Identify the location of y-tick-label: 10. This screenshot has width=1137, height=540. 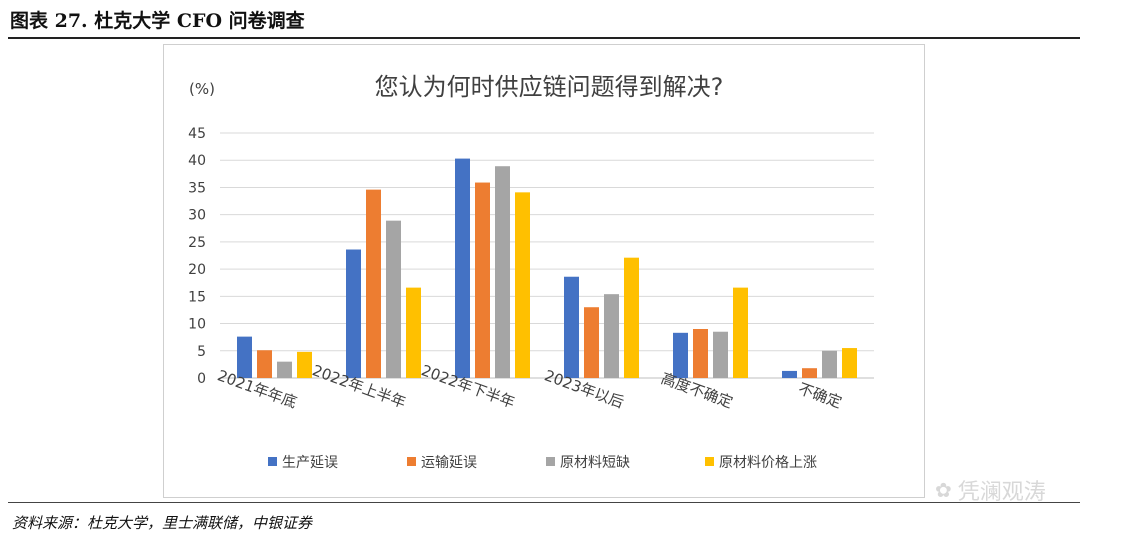
(197, 325).